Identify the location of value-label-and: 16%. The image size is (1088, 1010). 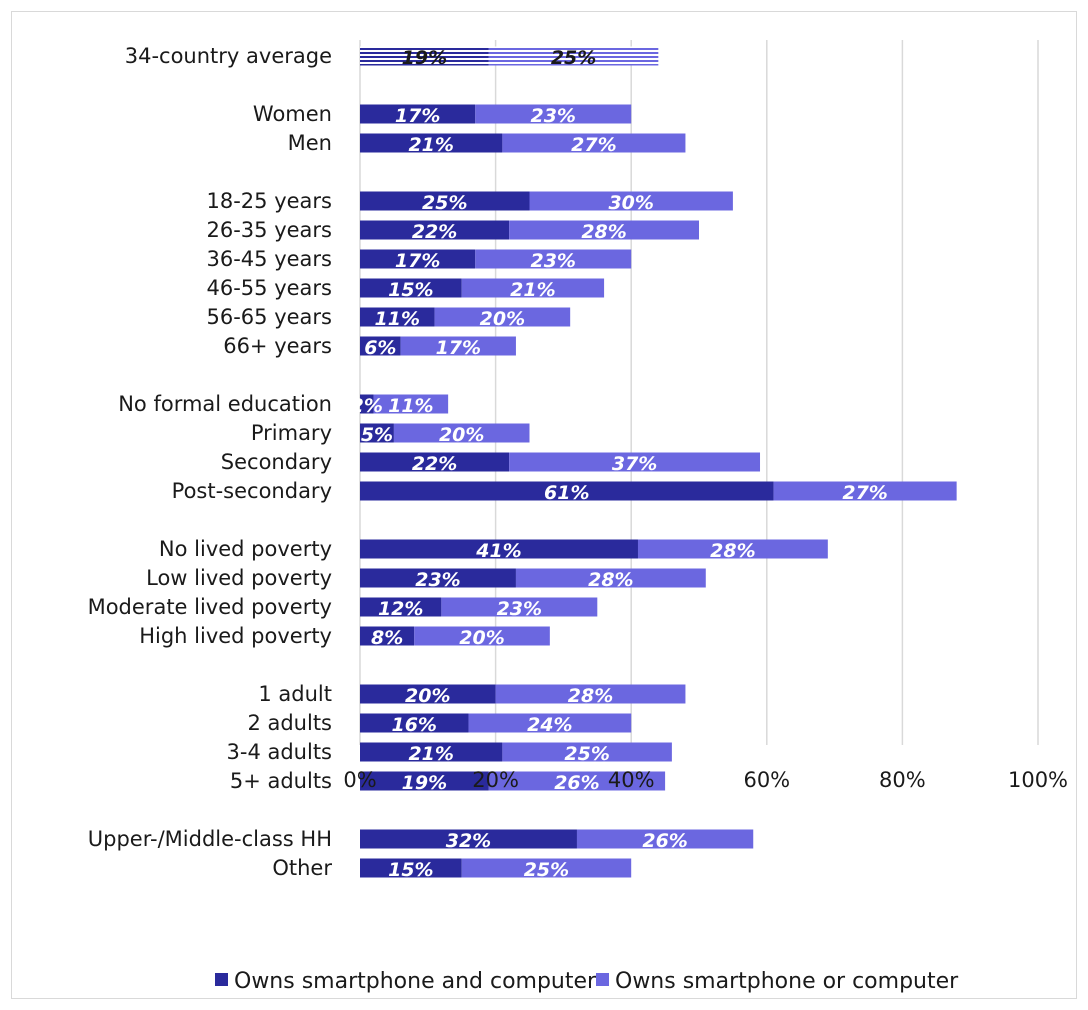
(413, 725).